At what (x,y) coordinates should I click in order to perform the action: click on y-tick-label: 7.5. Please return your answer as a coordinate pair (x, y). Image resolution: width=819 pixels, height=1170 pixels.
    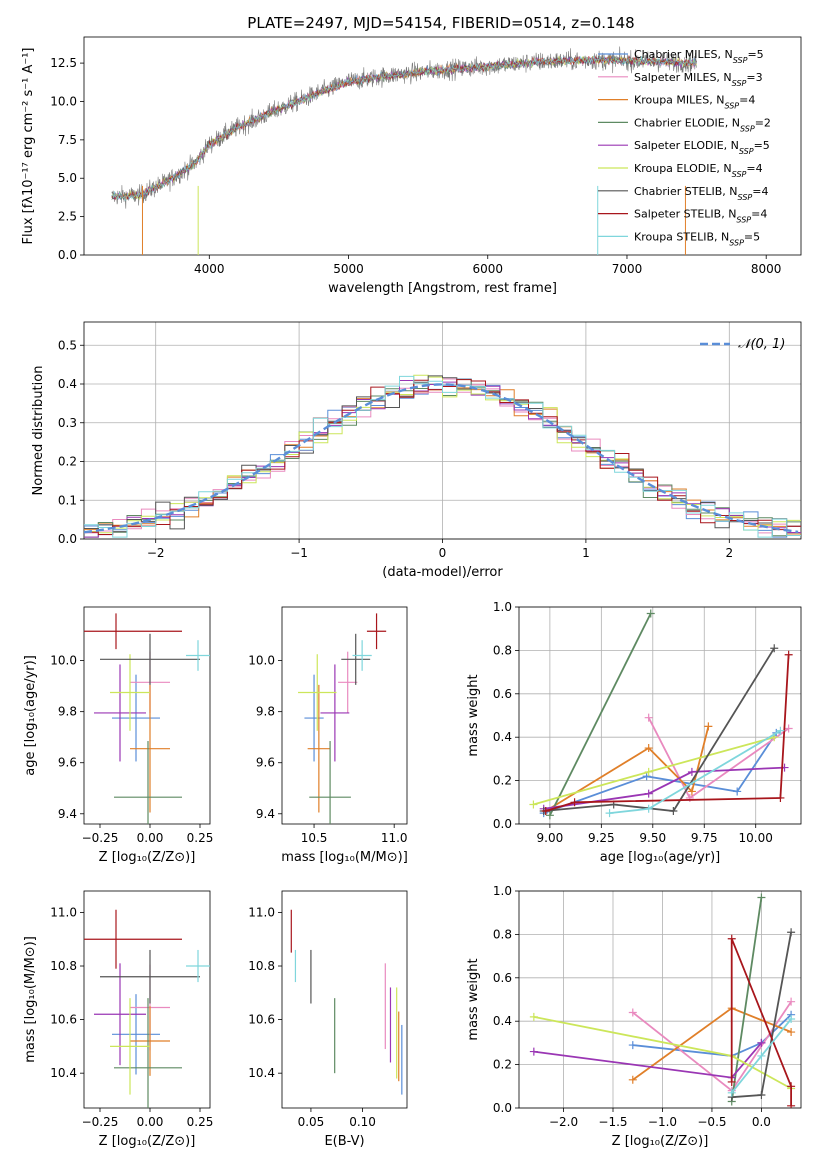
    Looking at the image, I should click on (67, 140).